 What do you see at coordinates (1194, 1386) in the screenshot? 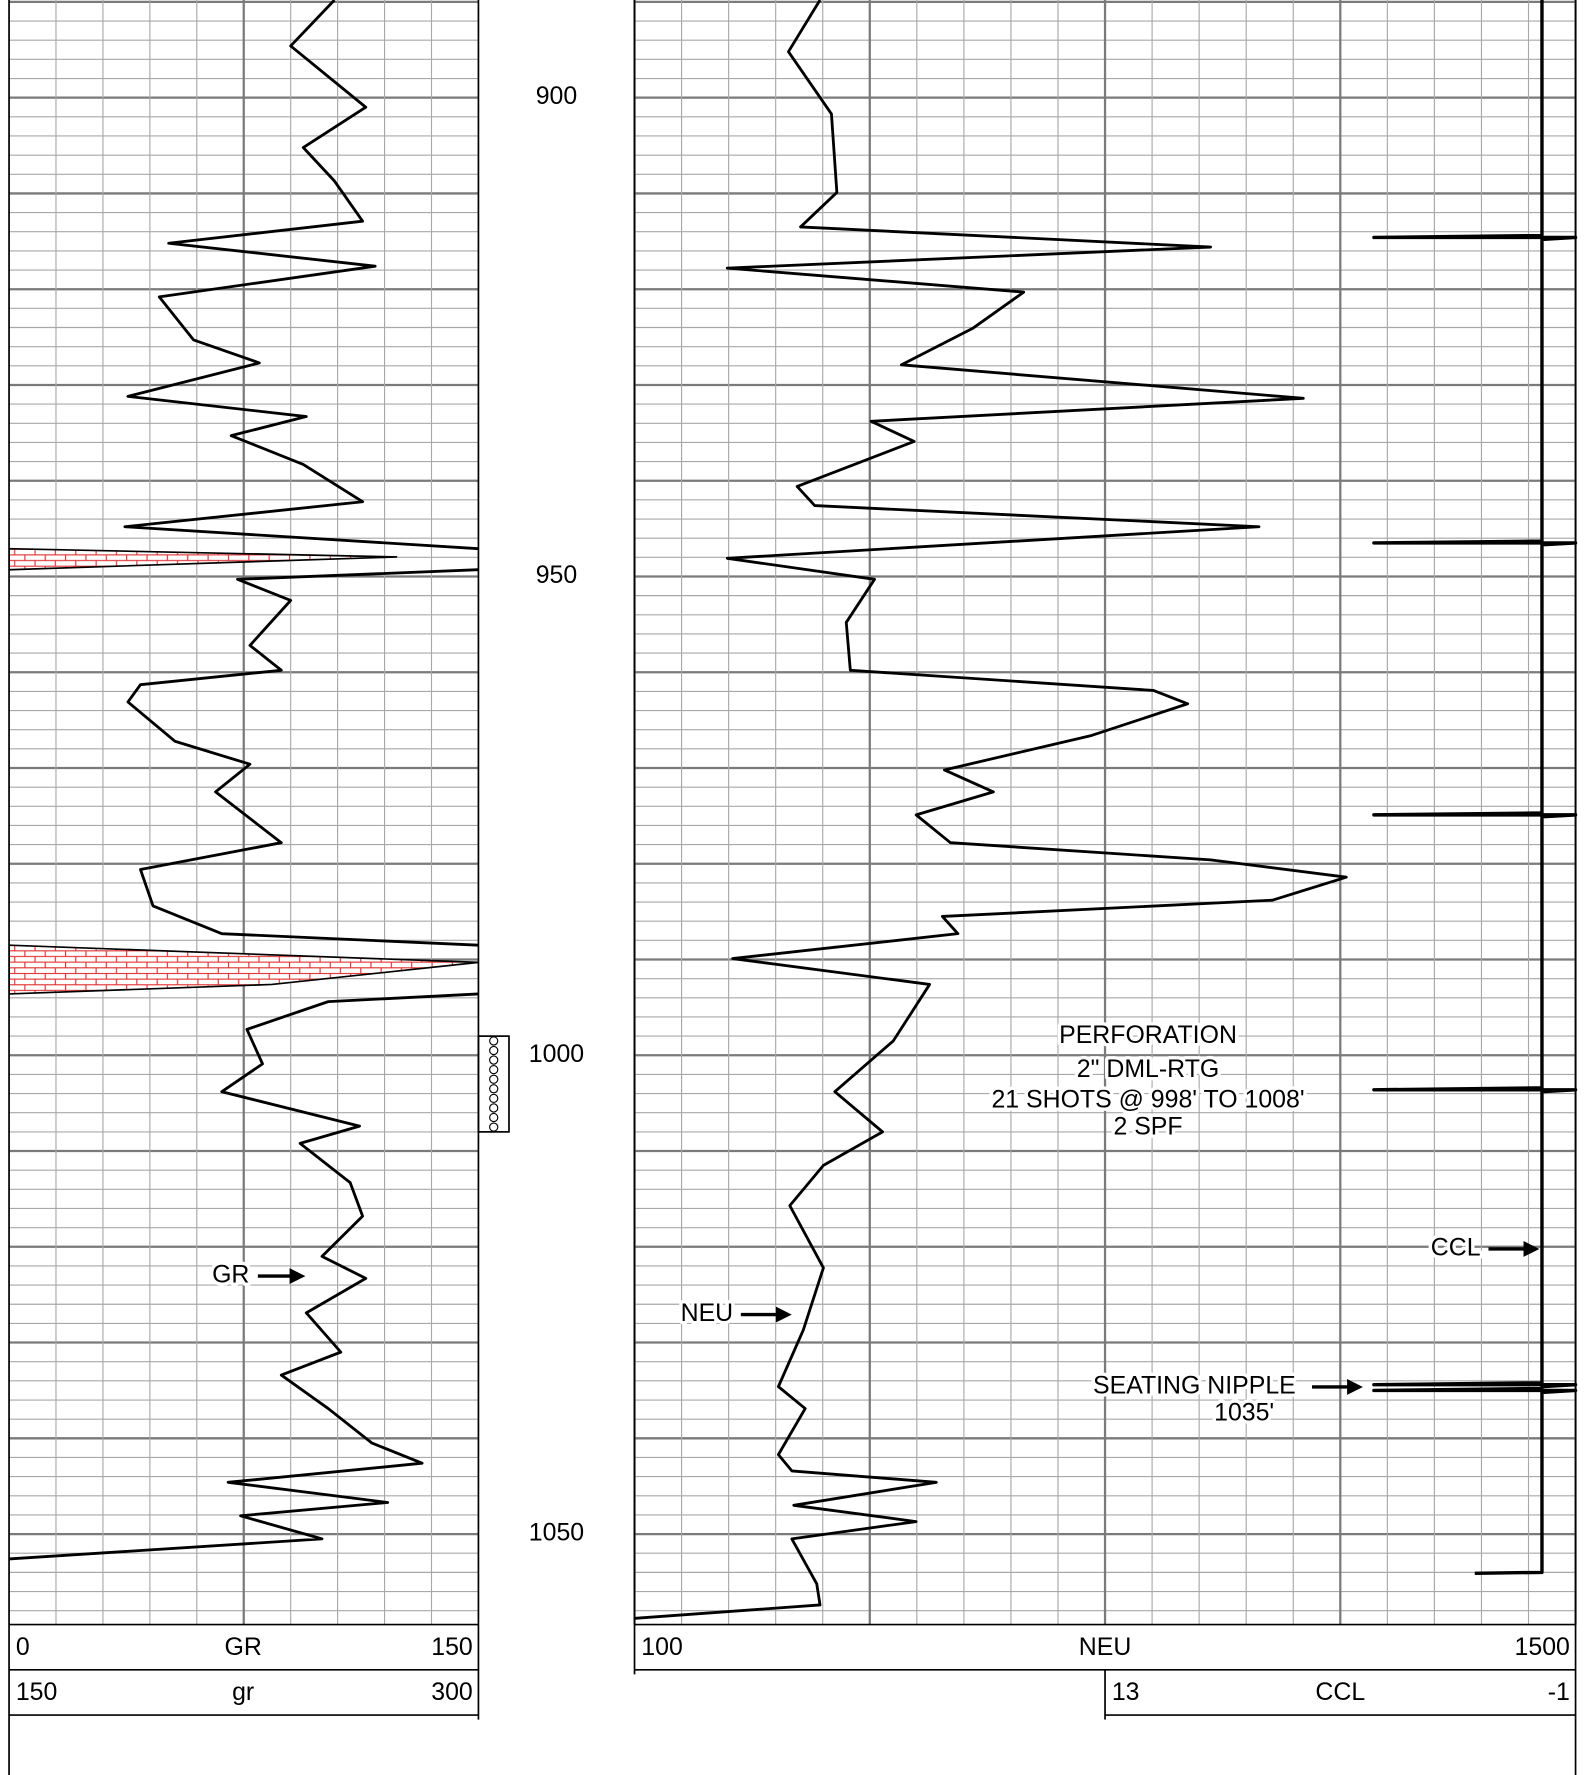
I see `seating-nipple-text: SEATING NIPPLE` at bounding box center [1194, 1386].